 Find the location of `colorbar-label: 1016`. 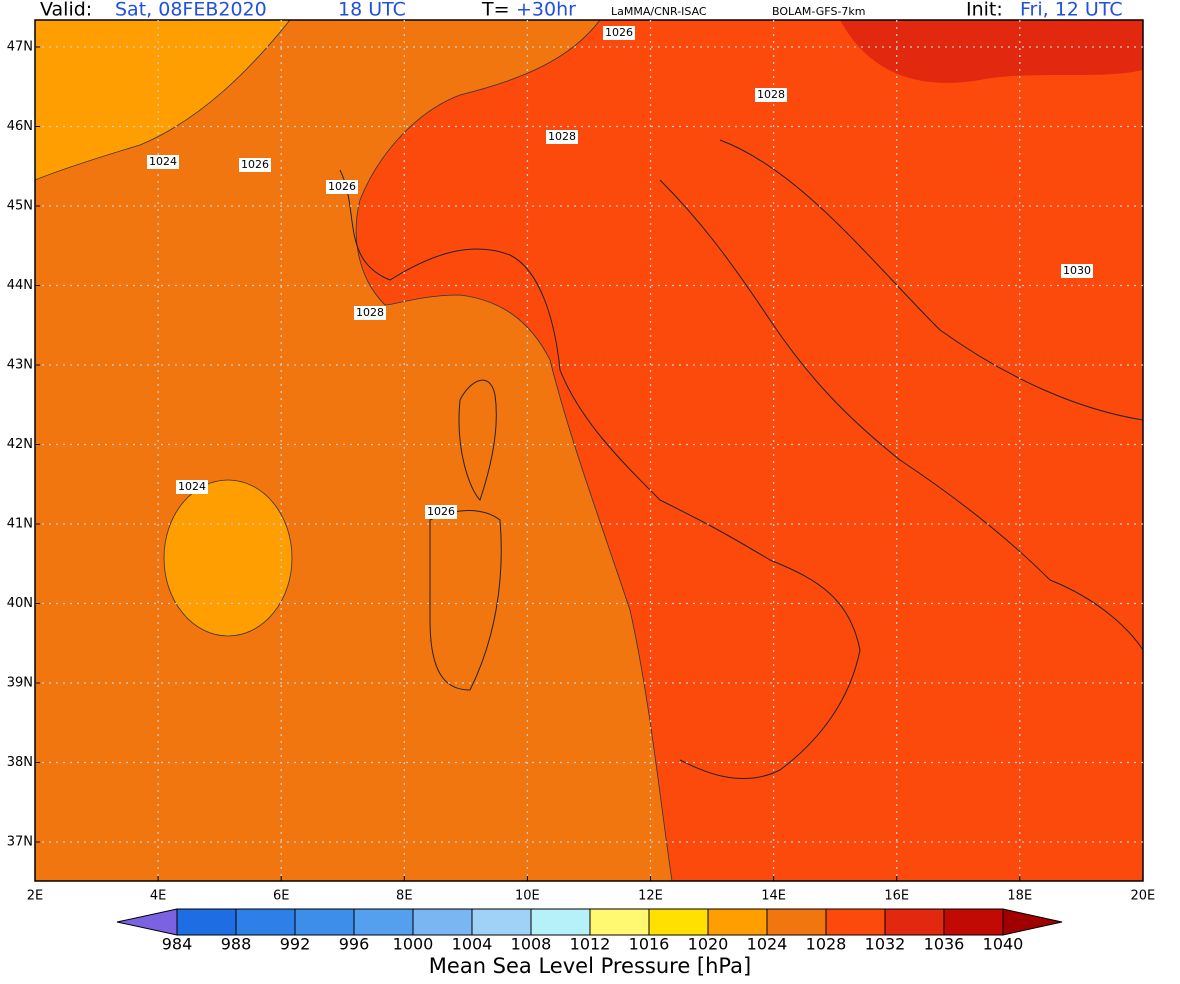

colorbar-label: 1016 is located at coordinates (649, 944).